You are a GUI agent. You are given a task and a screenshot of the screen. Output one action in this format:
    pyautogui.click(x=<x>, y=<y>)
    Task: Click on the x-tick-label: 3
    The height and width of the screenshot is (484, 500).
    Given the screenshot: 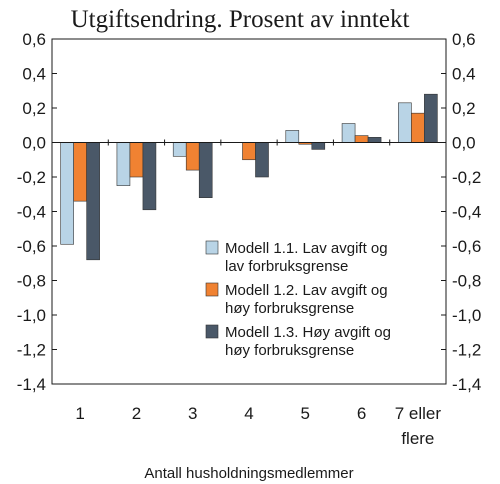 What is the action you would take?
    pyautogui.click(x=192, y=413)
    